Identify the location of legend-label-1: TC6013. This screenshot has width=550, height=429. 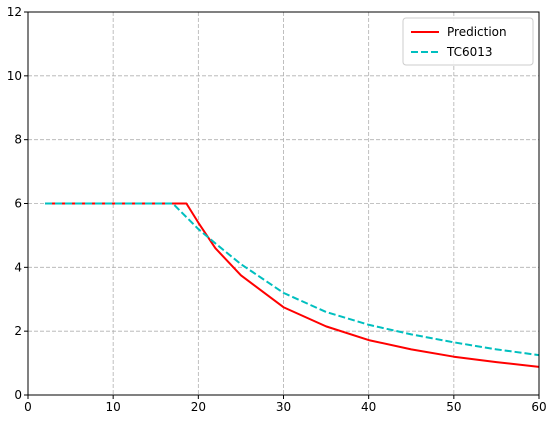
(469, 52).